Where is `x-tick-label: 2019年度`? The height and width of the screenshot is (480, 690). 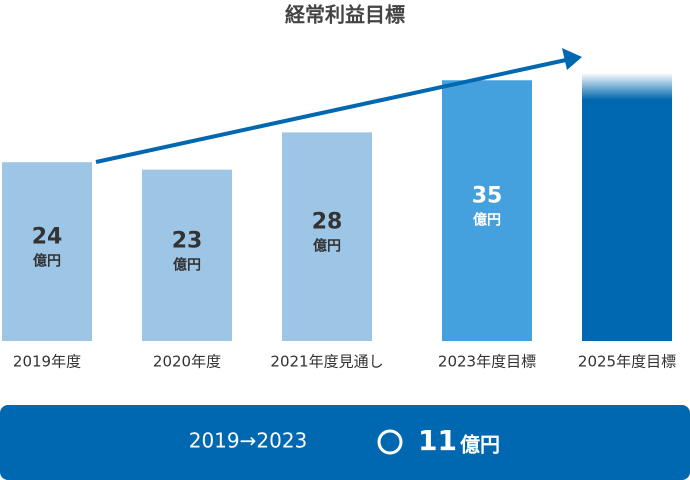 x-tick-label: 2019年度 is located at coordinates (47, 362).